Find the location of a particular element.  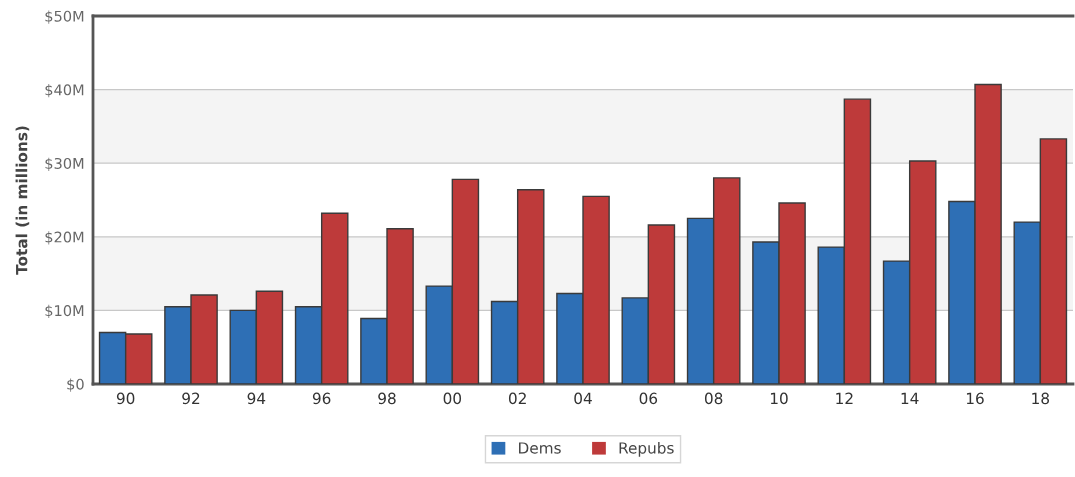

x-tick-label: 92 is located at coordinates (191, 398).